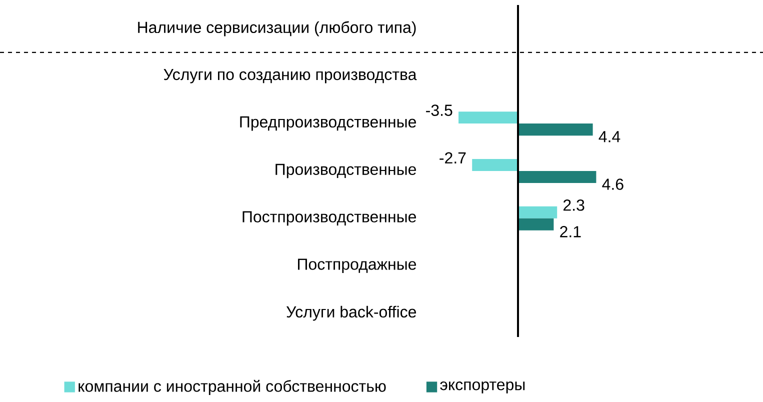 Image resolution: width=763 pixels, height=402 pixels. What do you see at coordinates (573, 205) in the screenshot?
I see `data-label: 2.3` at bounding box center [573, 205].